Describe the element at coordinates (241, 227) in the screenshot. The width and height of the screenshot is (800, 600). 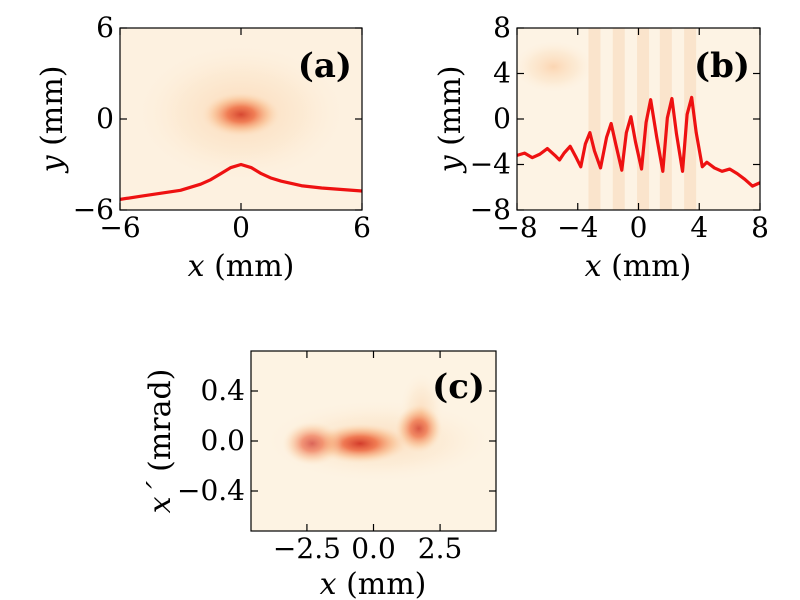
I see `panel-a-xtick-label: 0` at that location.